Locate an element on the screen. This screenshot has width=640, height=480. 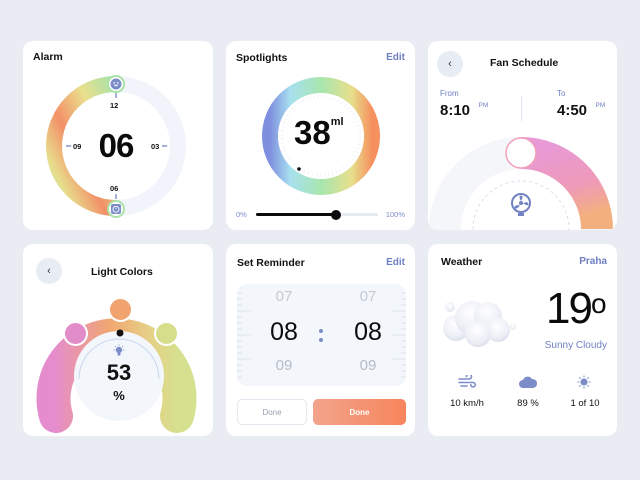
spotlights-slider-thumb is located at coordinates (336, 214).